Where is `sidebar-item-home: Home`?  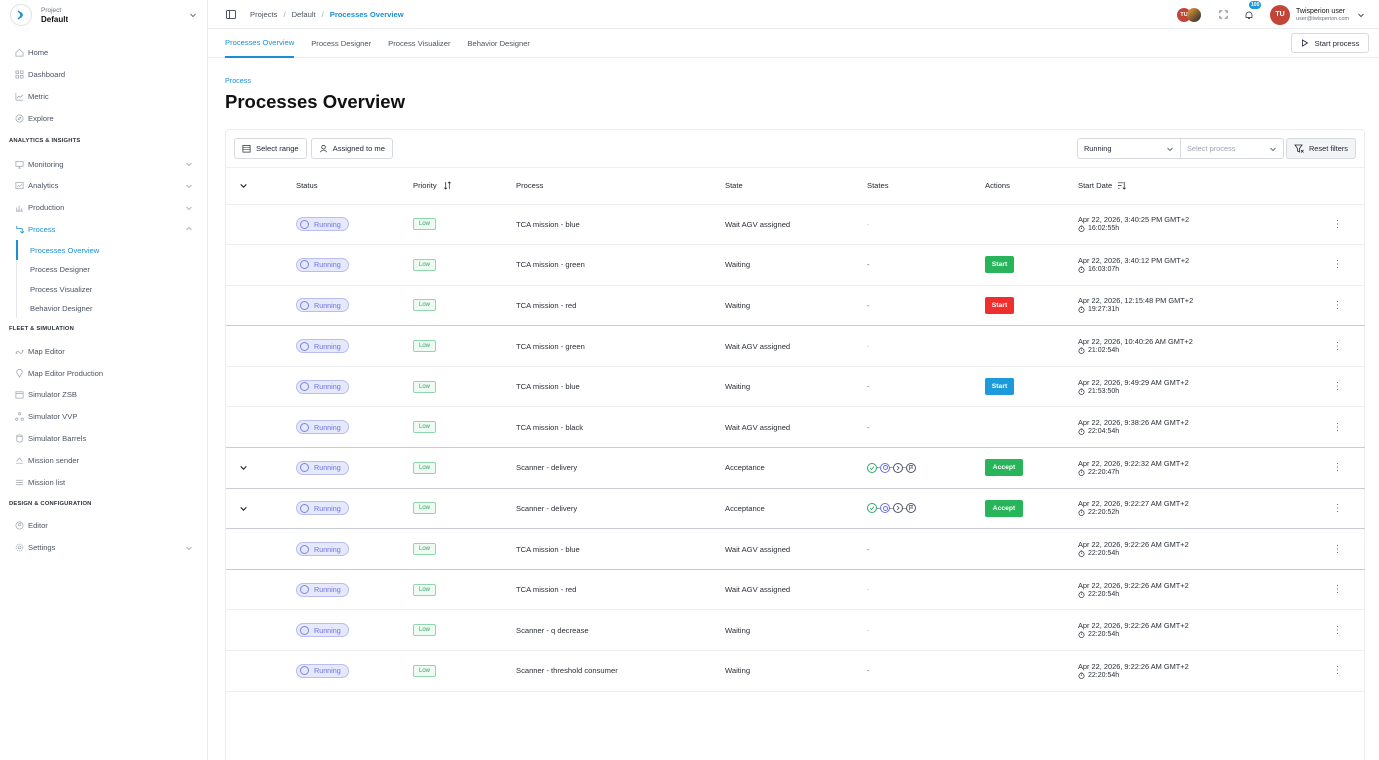 sidebar-item-home: Home is located at coordinates (103, 53).